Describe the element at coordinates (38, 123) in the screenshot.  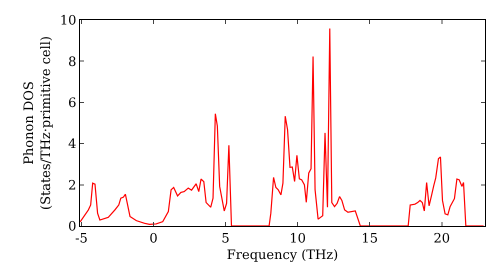
I see `y-axis-title: Phonon DOS (States/THz·primitive cell)` at that location.